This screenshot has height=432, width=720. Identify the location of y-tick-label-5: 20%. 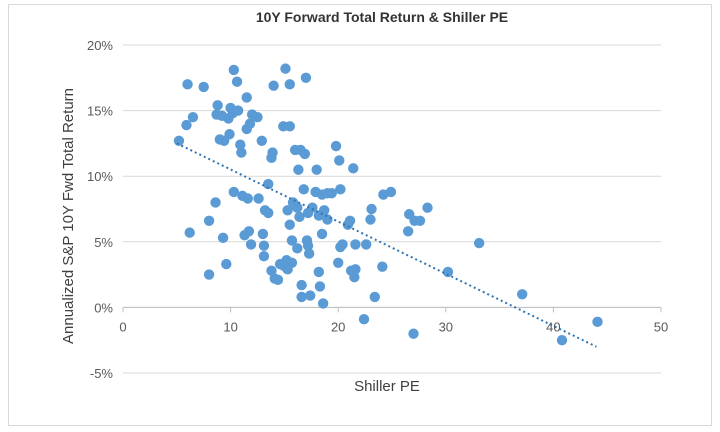
(100, 45).